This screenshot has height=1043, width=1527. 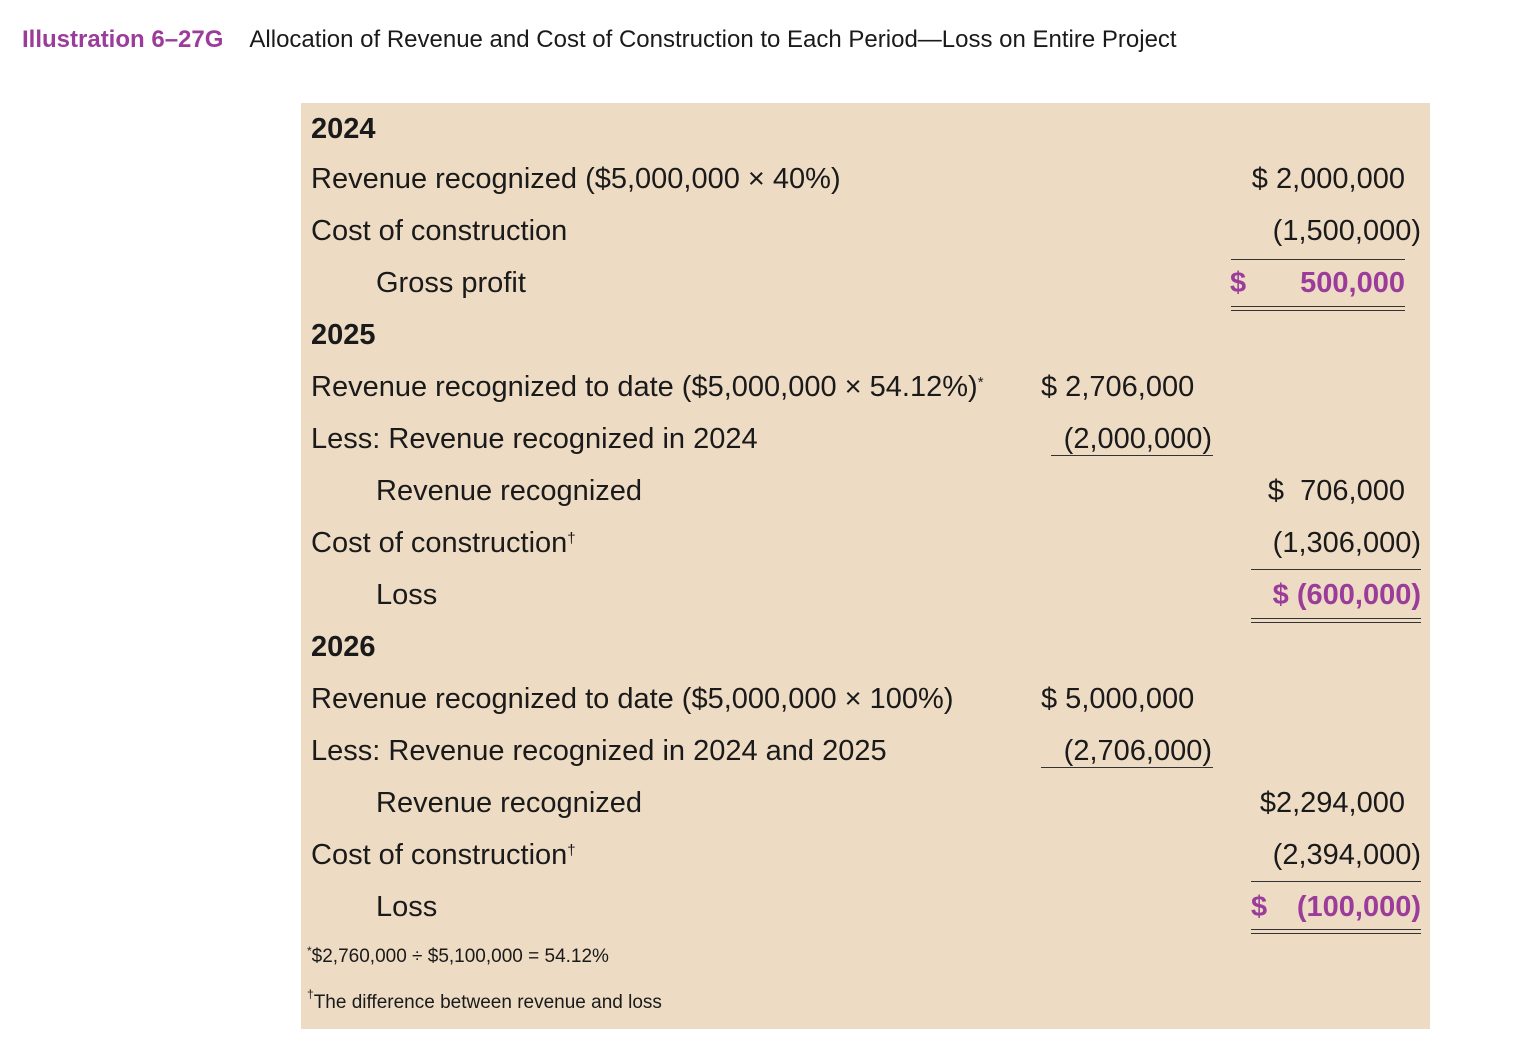 I want to click on year-row-2024: 2024, so click(x=865, y=129).